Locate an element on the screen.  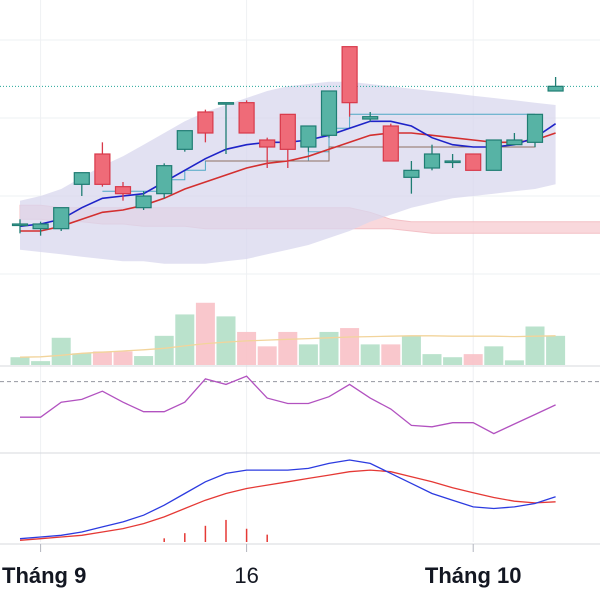
volume-ma-line is located at coordinates (287, 346).